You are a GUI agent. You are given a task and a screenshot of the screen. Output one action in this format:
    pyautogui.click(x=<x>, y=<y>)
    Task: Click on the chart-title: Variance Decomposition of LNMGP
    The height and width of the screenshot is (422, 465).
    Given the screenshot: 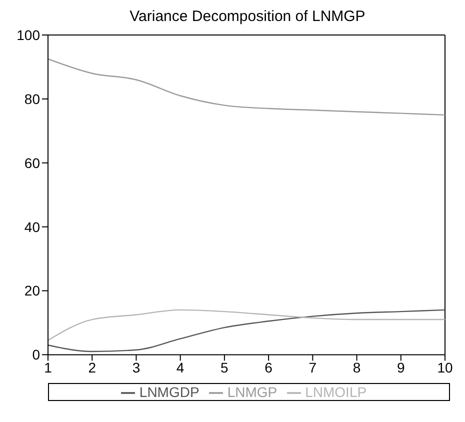 What is the action you would take?
    pyautogui.click(x=247, y=16)
    